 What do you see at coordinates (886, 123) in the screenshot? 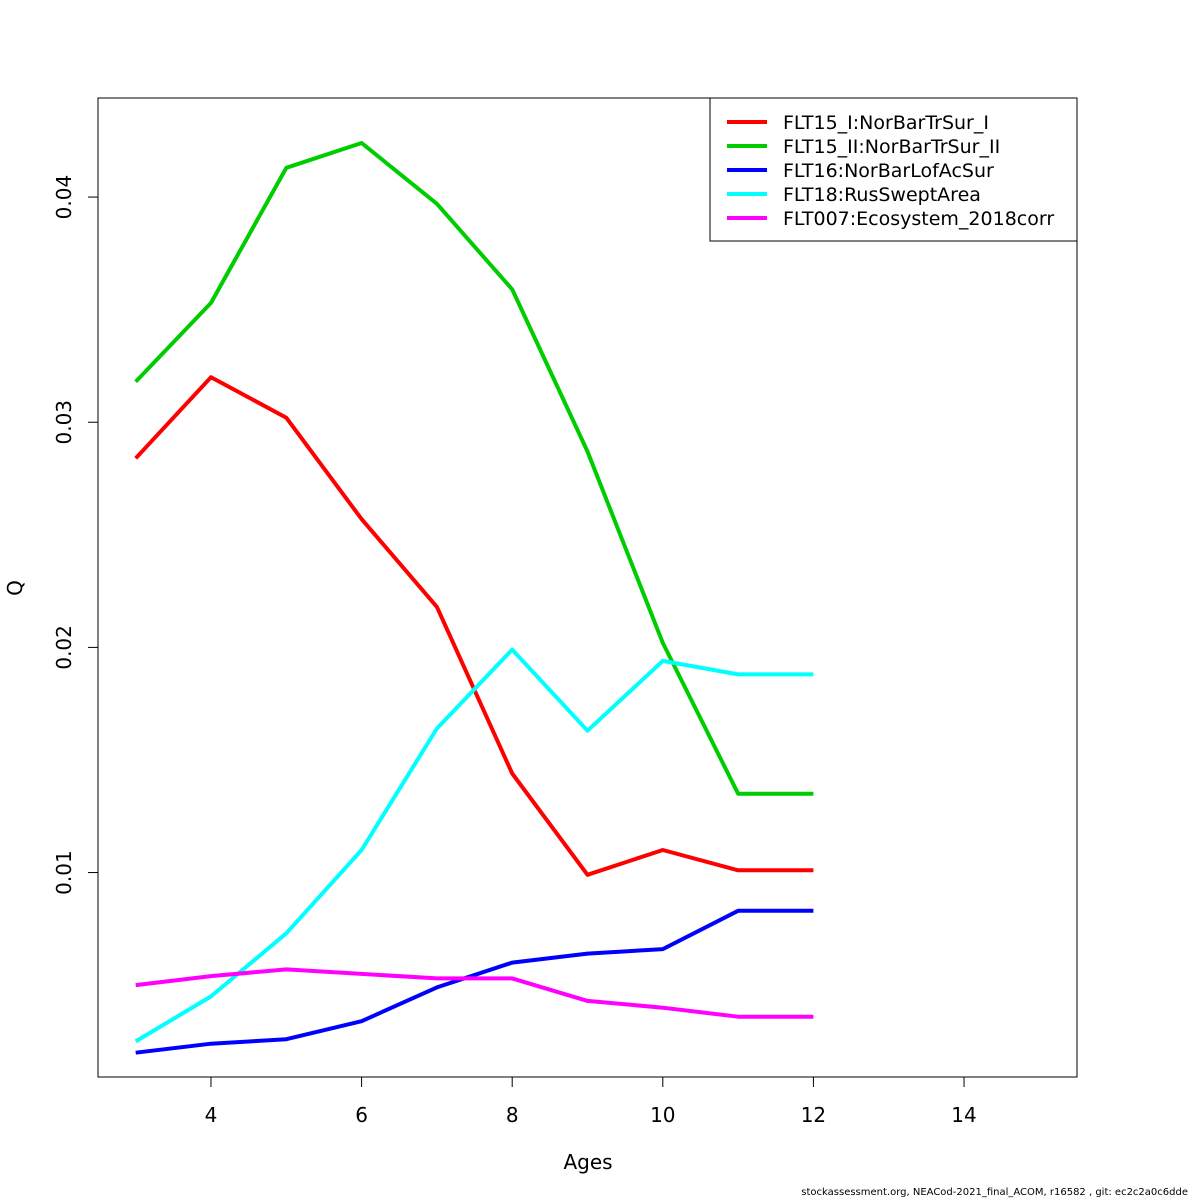
I see `legend-label-1: FLT15_I:NorBarTrSur_I` at bounding box center [886, 123].